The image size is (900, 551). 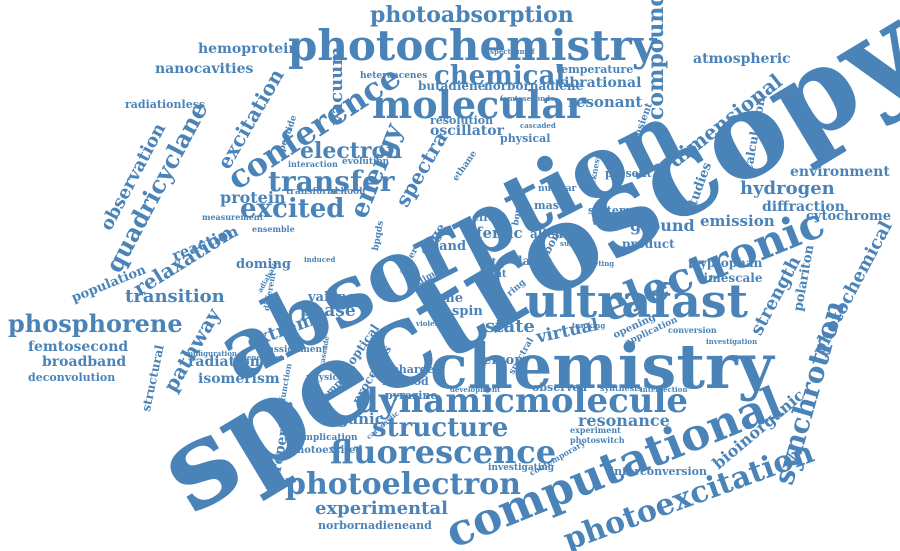 I want to click on word-interaction: interaction, so click(x=313, y=164).